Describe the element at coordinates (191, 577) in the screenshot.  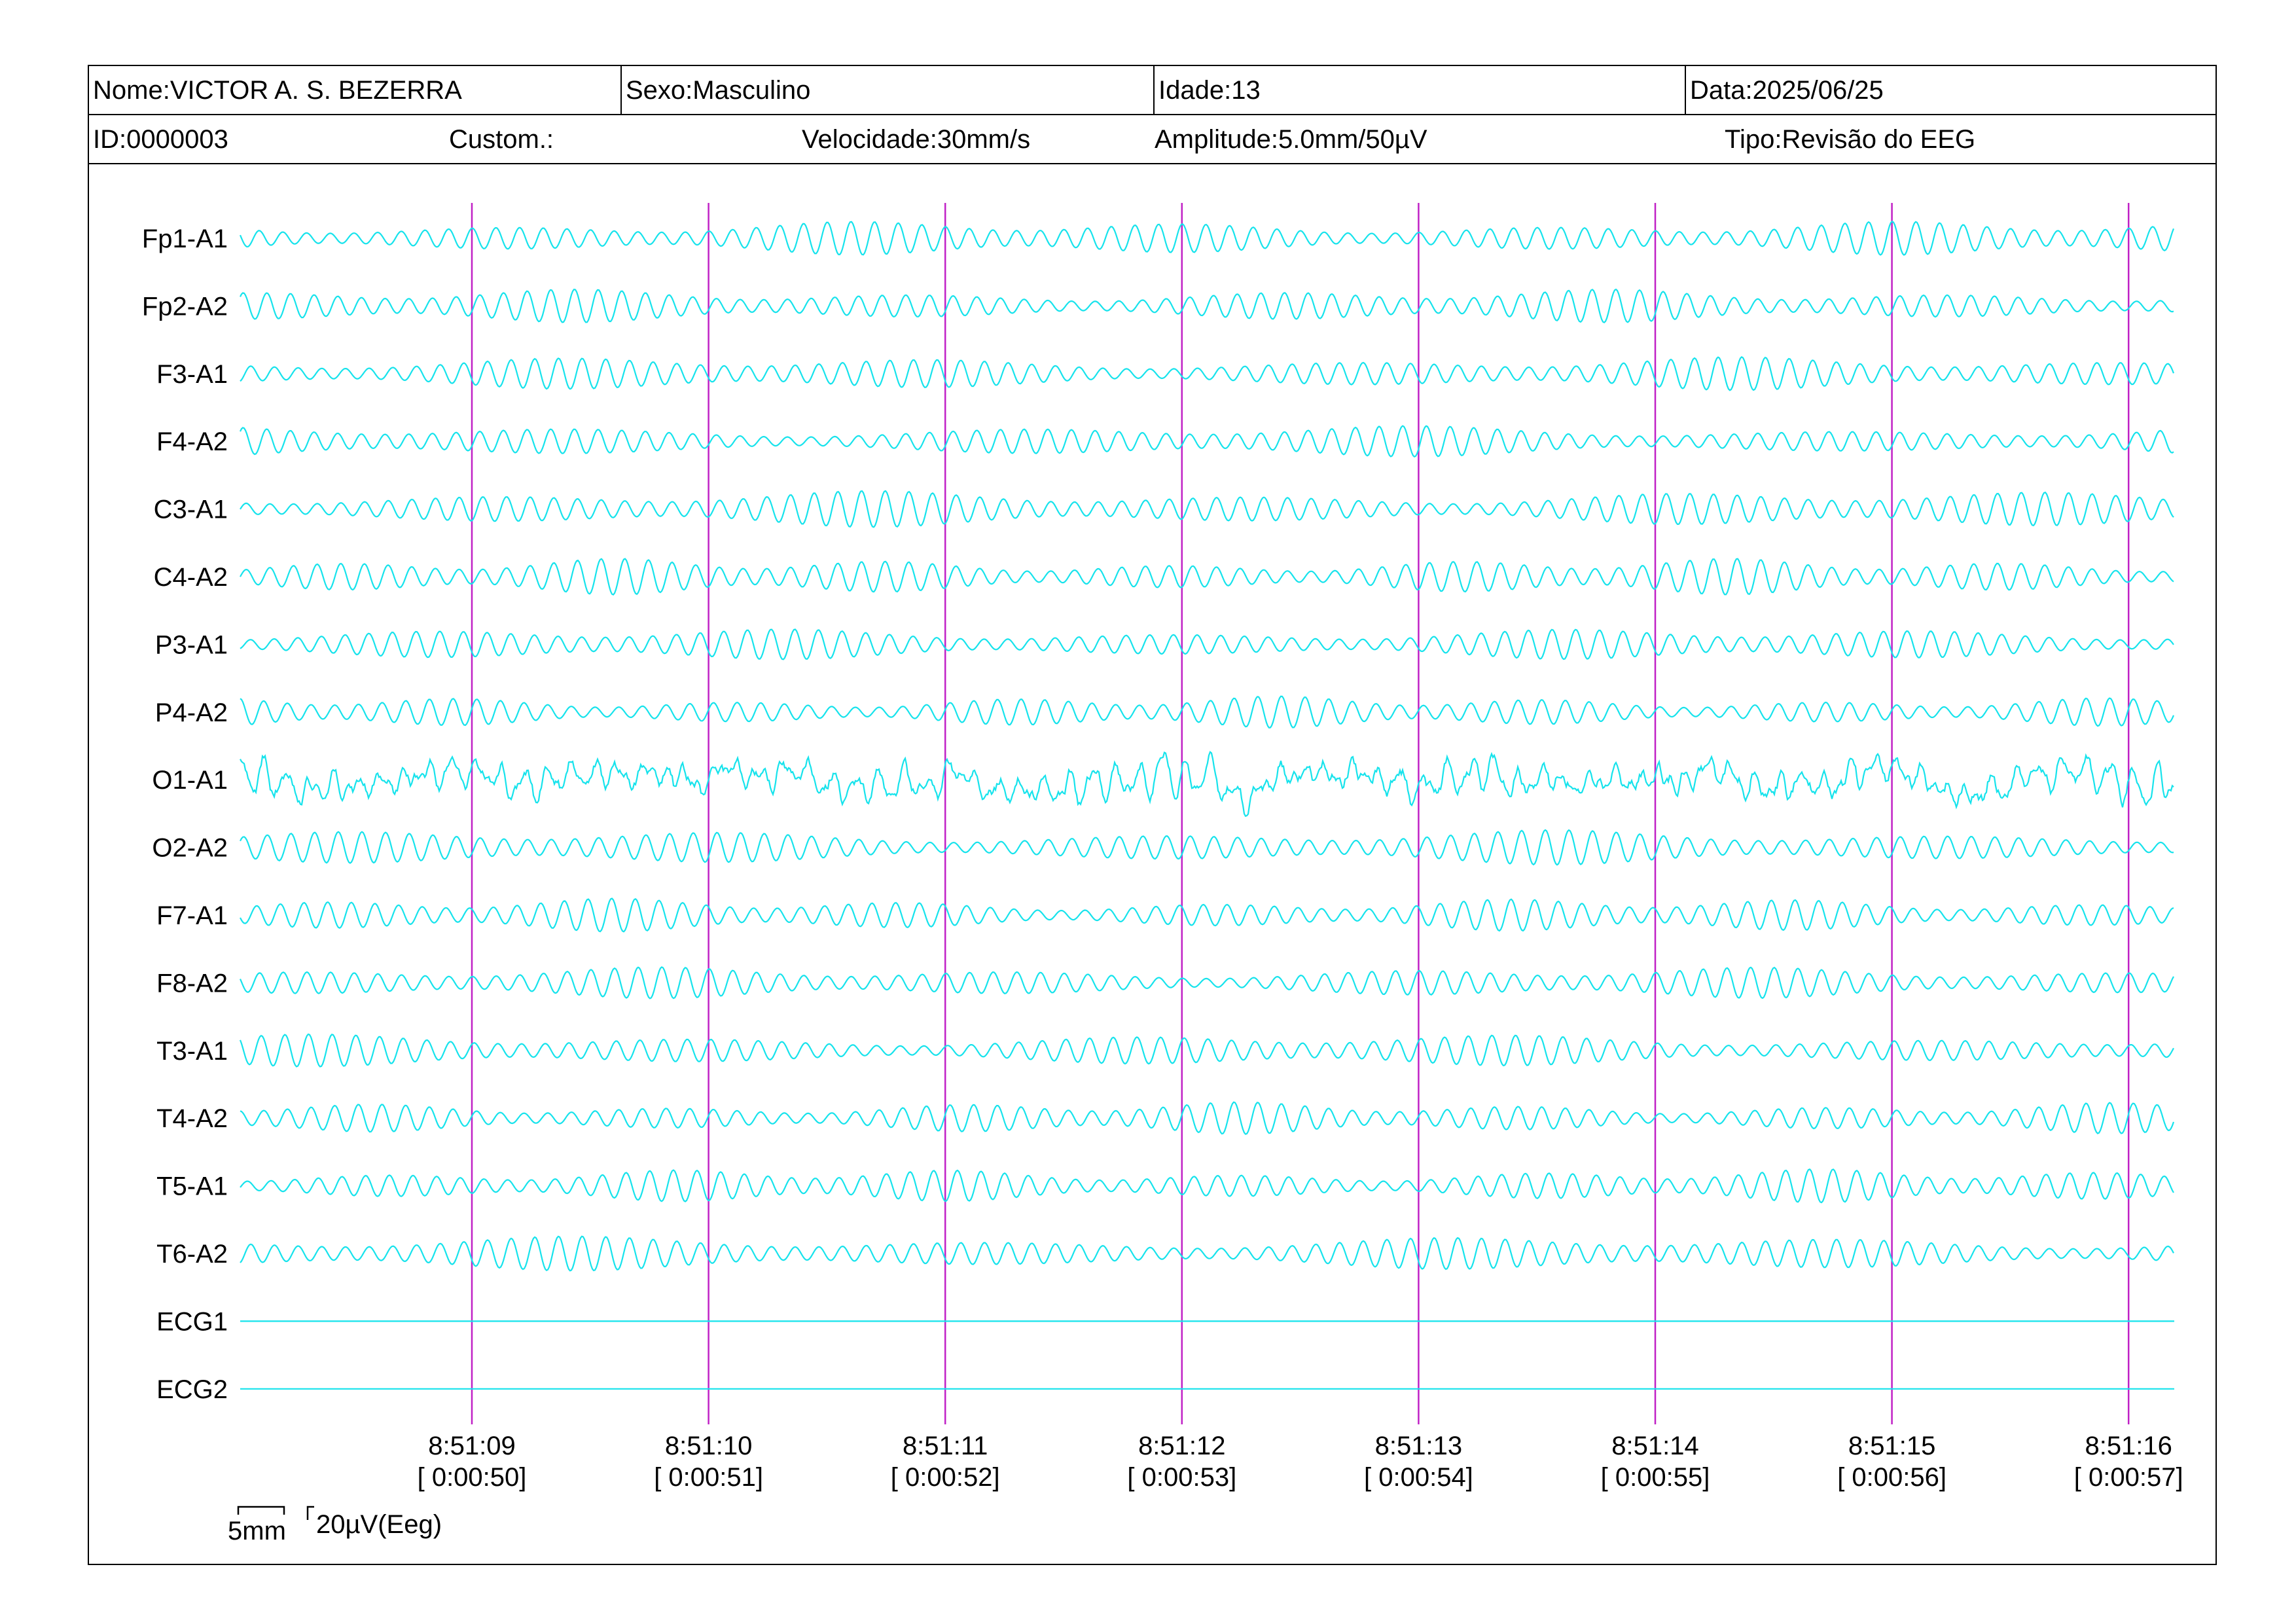
I see `channel-label: C4-A2` at that location.